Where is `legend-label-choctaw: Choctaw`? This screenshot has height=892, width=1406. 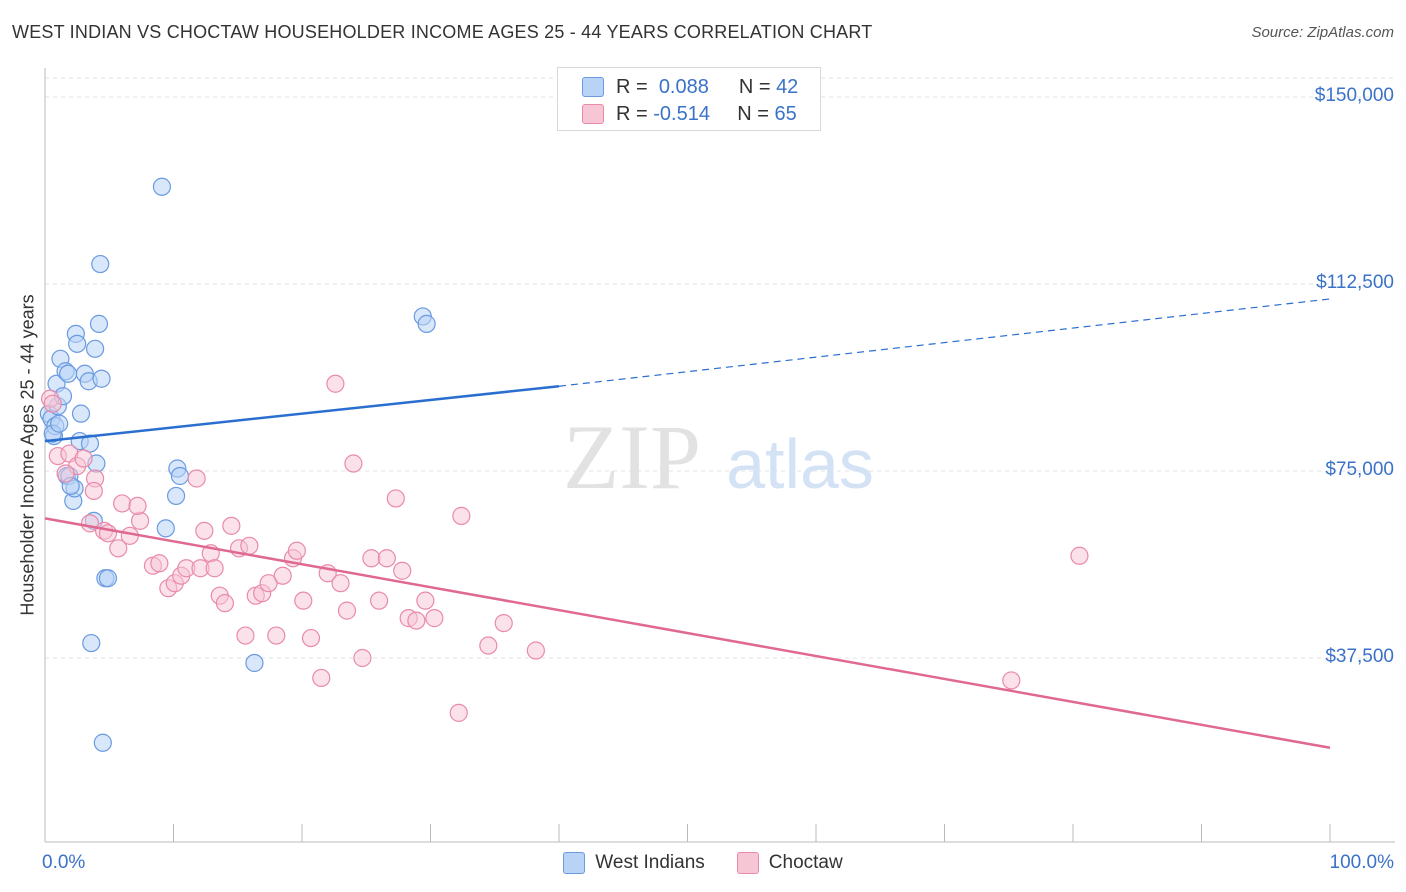
legend-label-choctaw: Choctaw is located at coordinates (805, 862).